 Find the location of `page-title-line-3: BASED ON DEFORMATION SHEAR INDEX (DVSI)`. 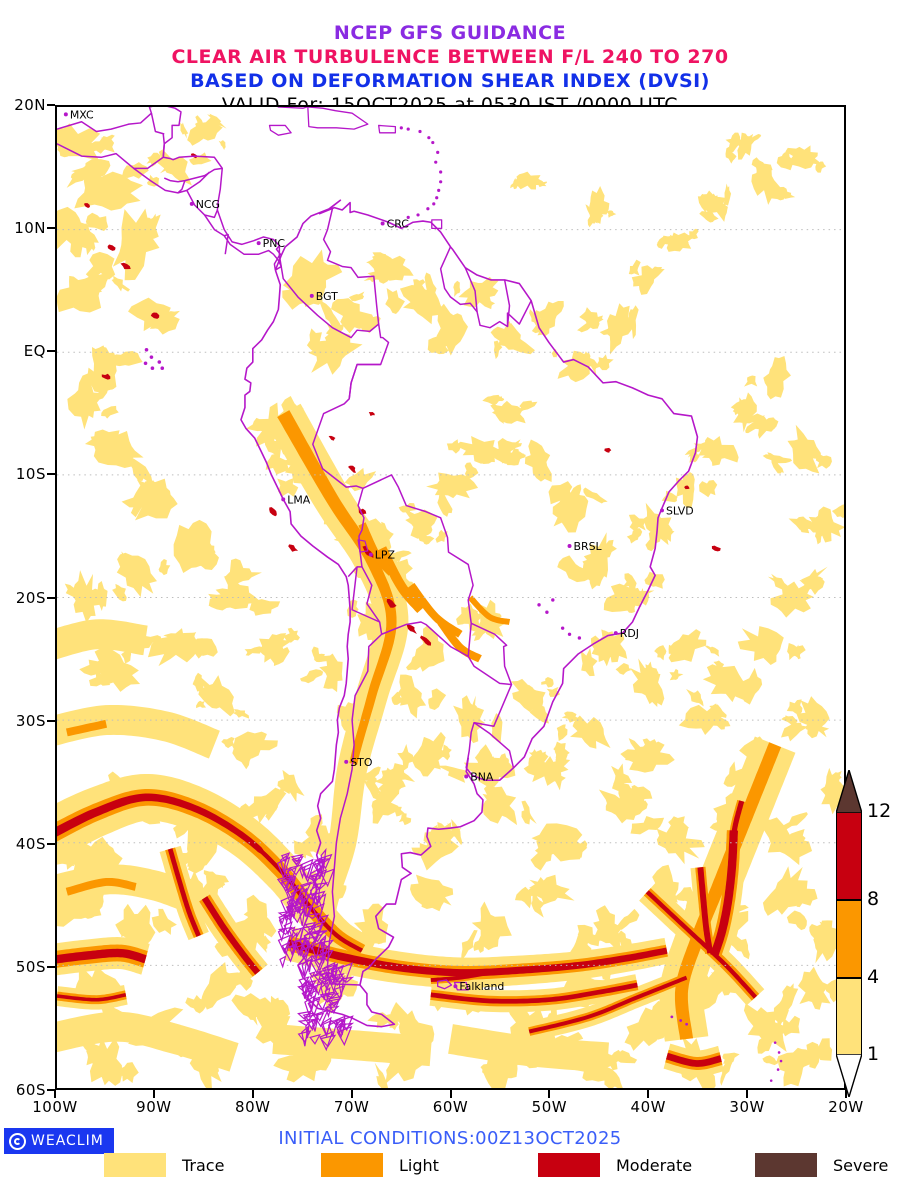

page-title-line-3: BASED ON DEFORMATION SHEAR INDEX (DVSI) is located at coordinates (450, 81).